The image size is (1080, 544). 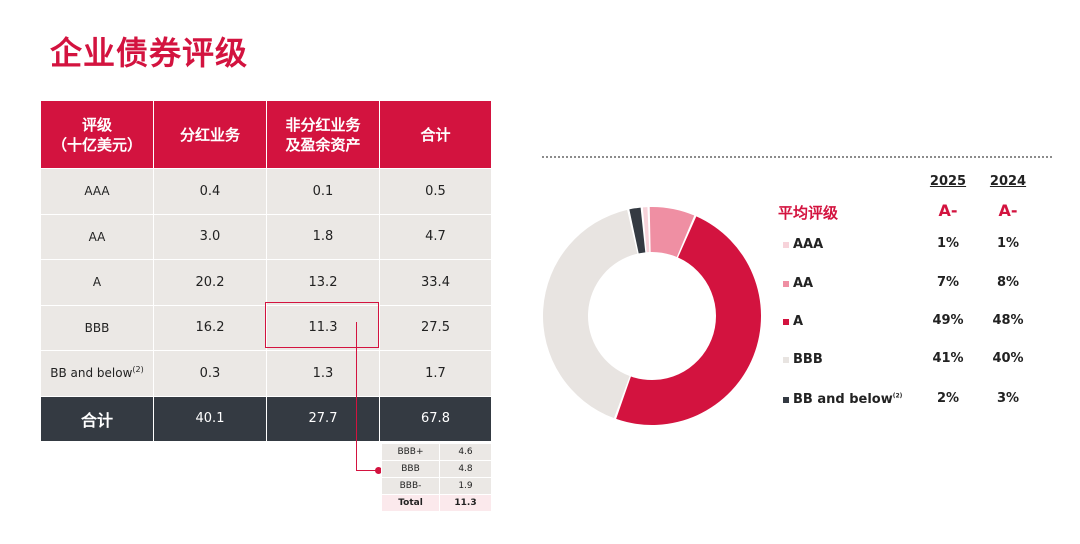 What do you see at coordinates (323, 134) in the screenshot?
I see `column-header: 非分红业务 及盈余资产` at bounding box center [323, 134].